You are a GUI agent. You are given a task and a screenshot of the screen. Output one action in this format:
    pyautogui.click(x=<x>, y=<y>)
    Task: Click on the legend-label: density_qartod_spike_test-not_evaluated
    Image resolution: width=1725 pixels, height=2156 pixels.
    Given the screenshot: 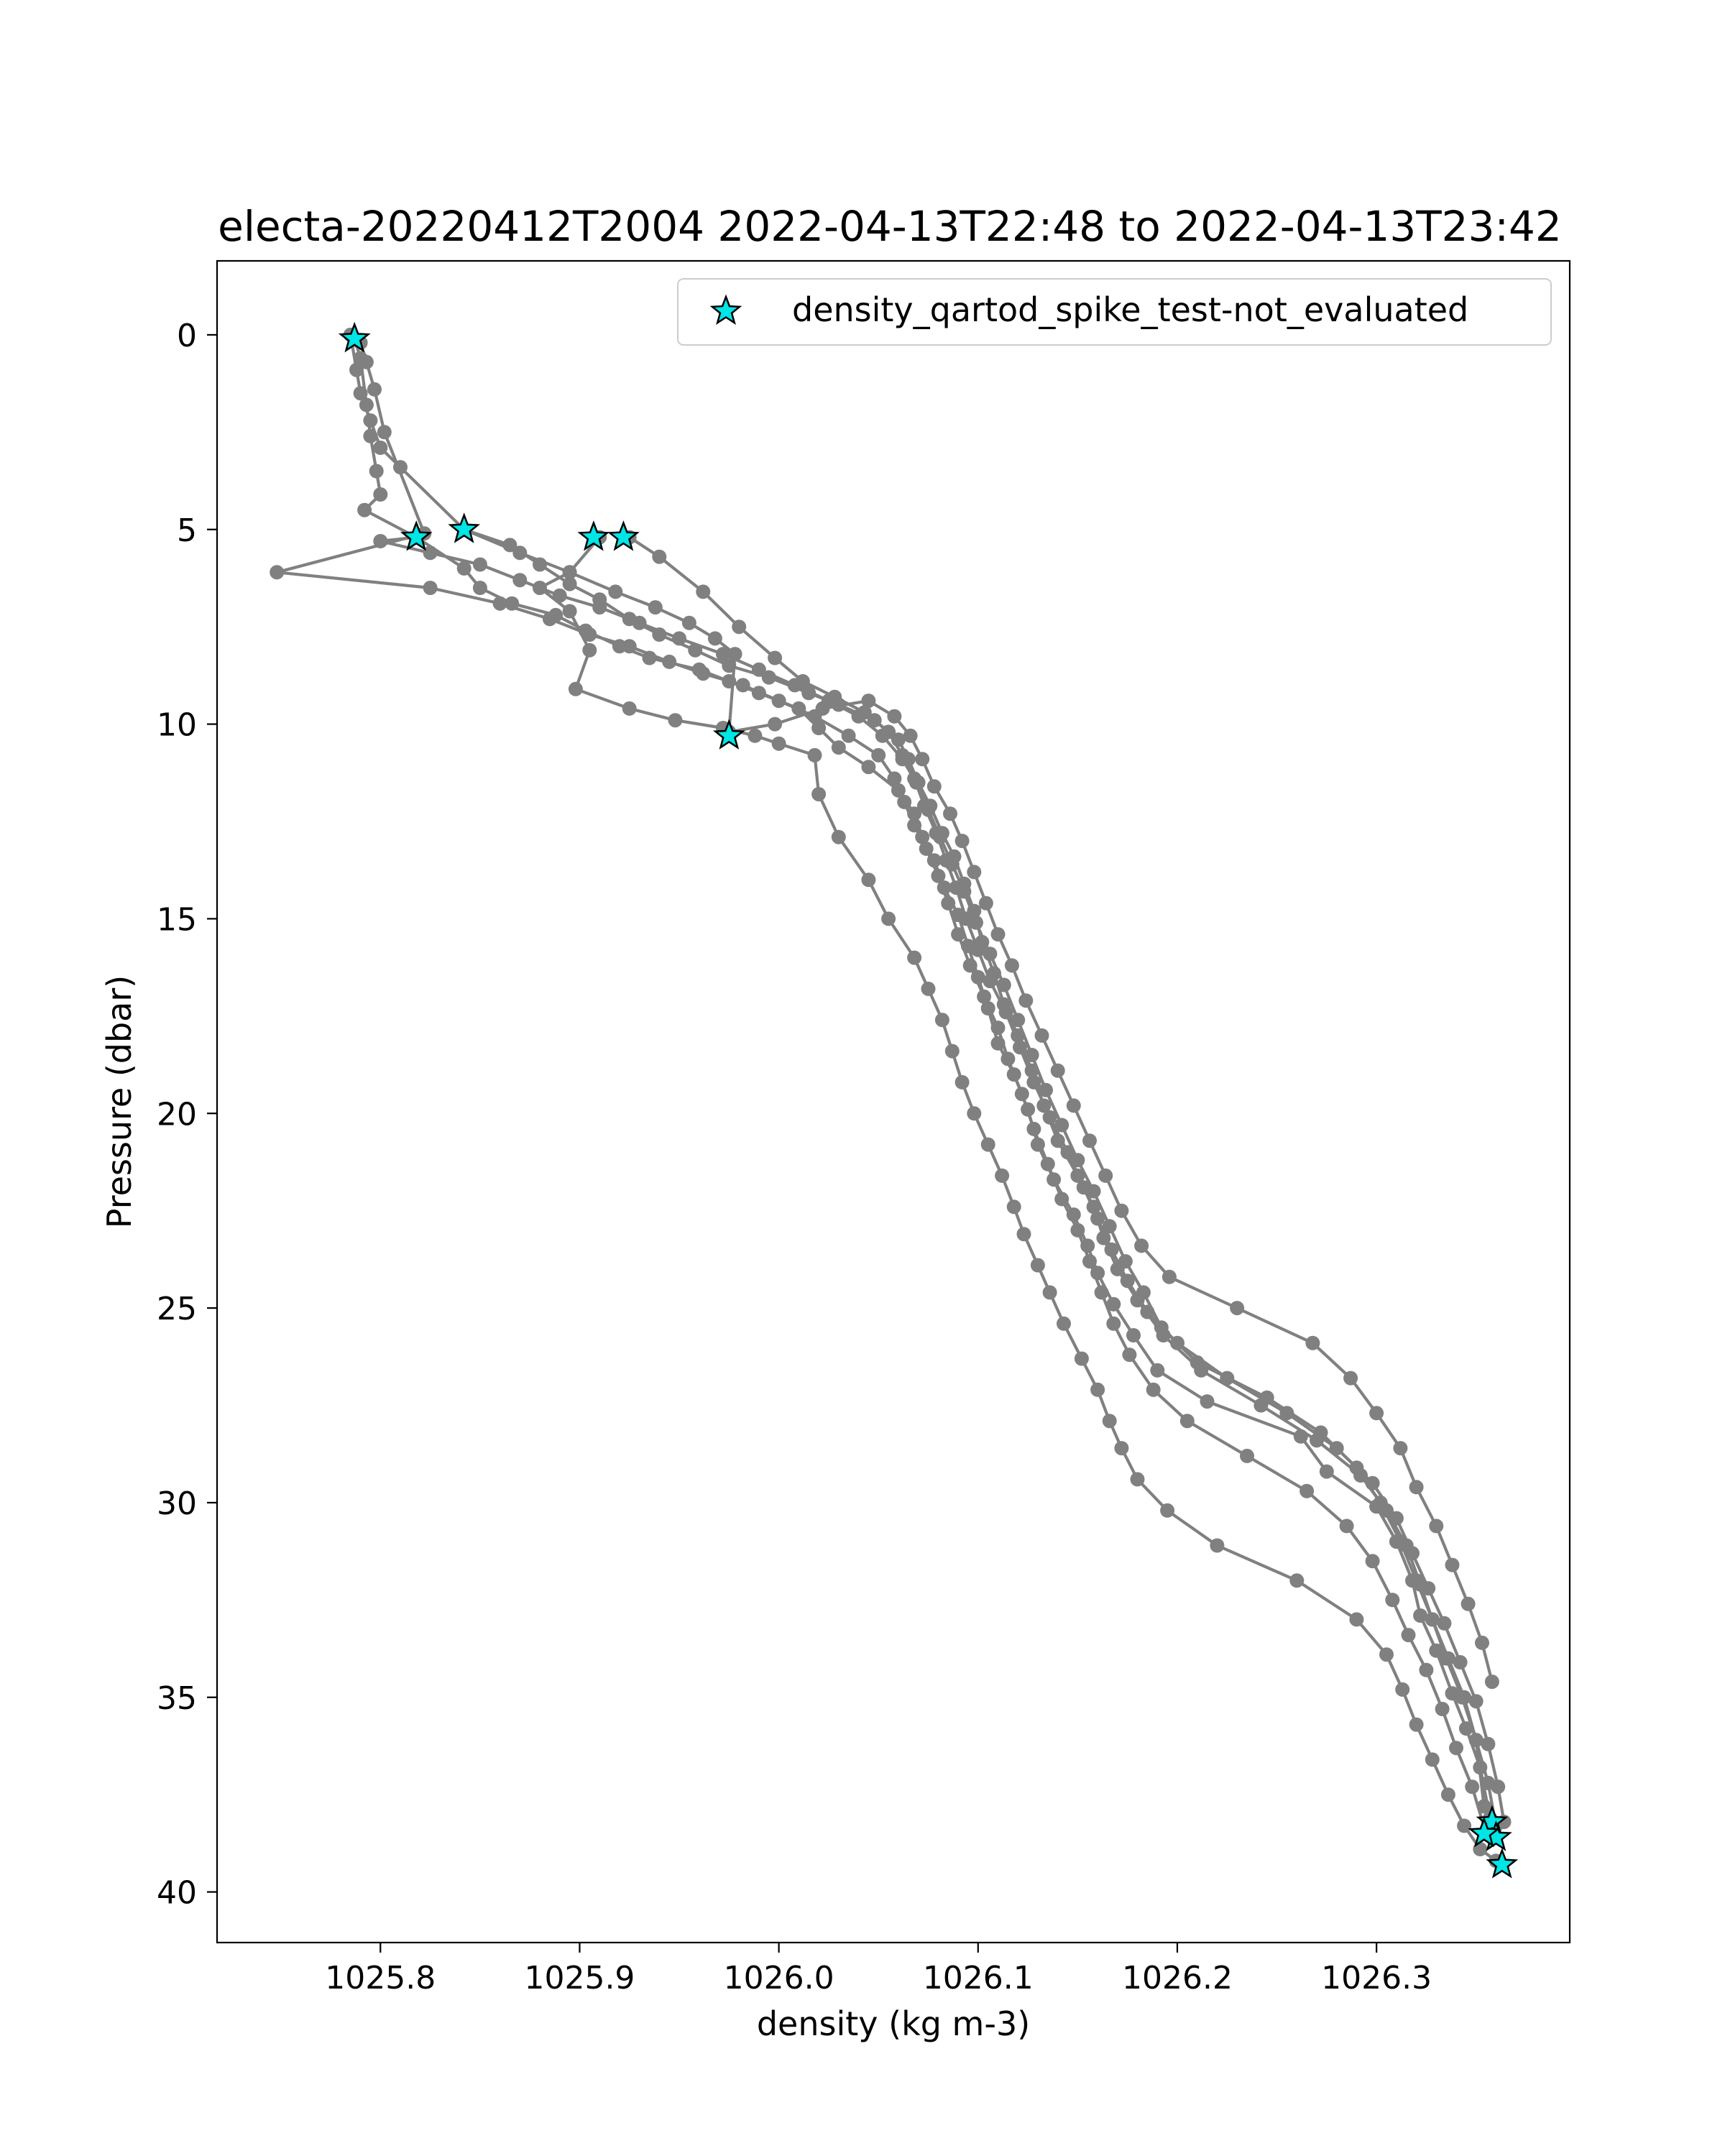 What is the action you would take?
    pyautogui.click(x=1130, y=309)
    